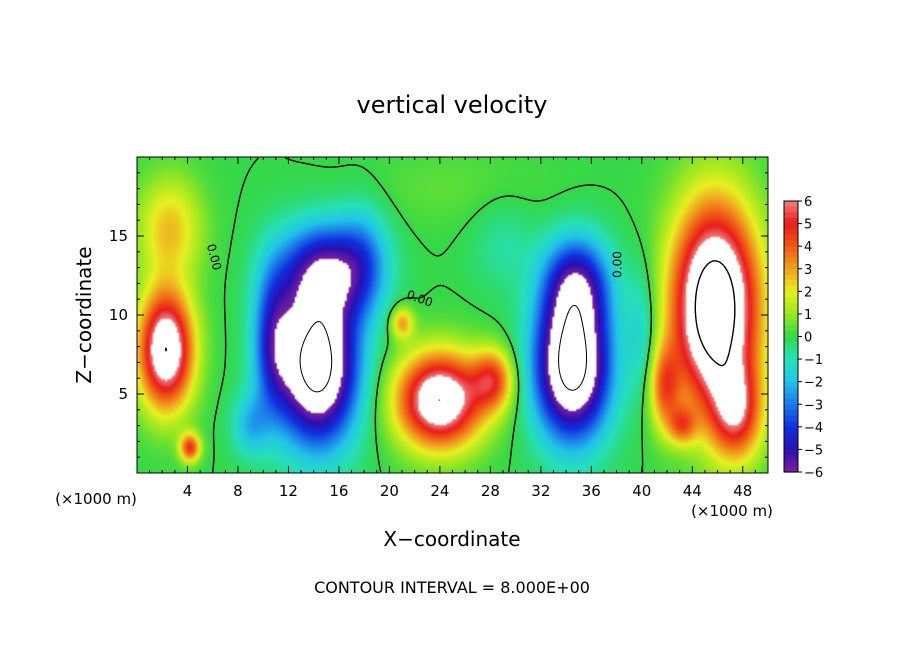 This screenshot has width=904, height=654. I want to click on x-tick-label: 40, so click(641, 491).